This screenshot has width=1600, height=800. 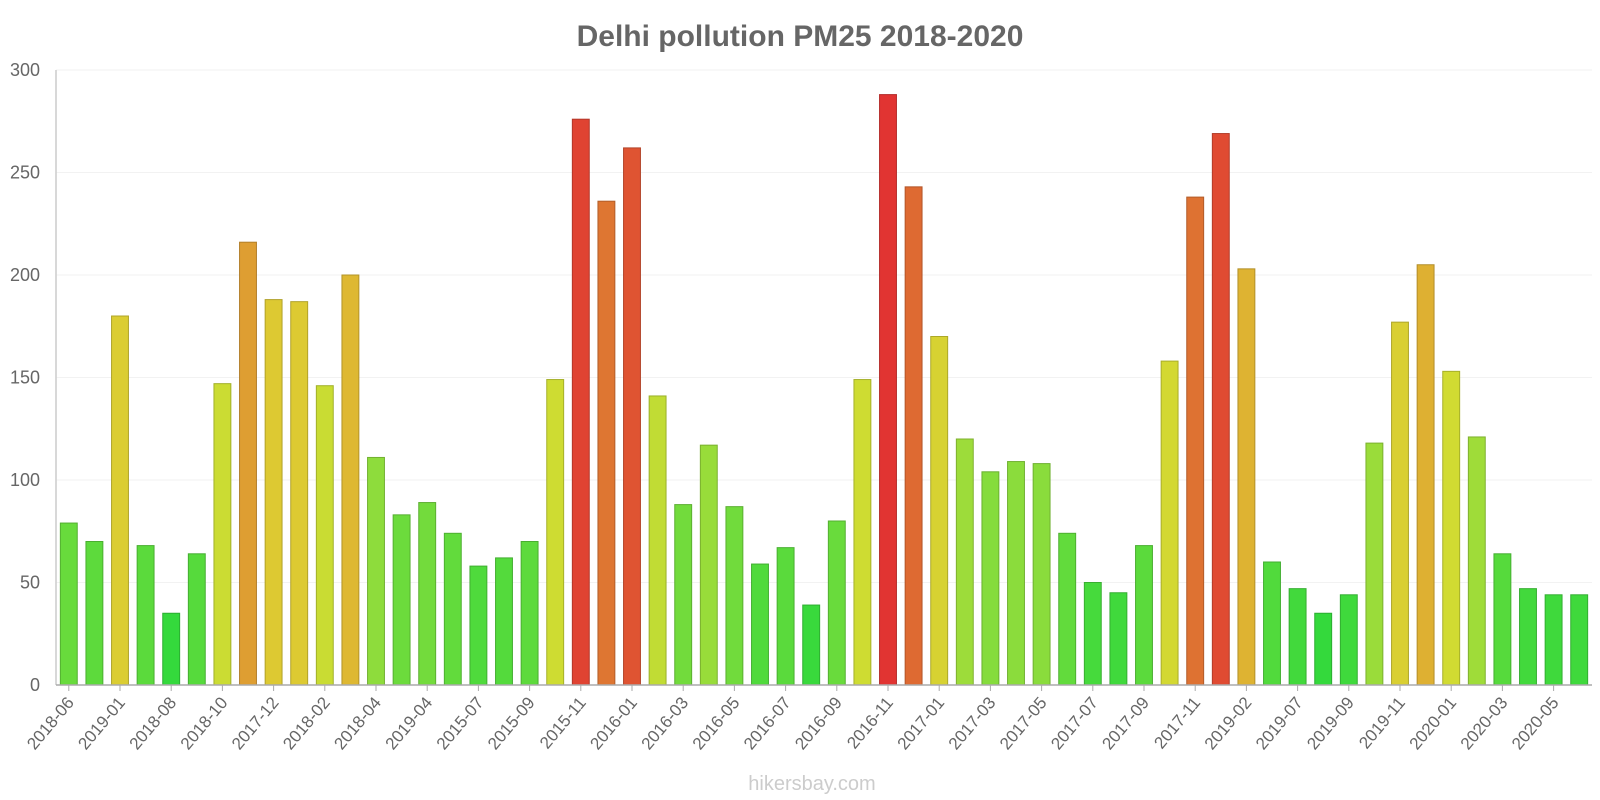 What do you see at coordinates (35, 685) in the screenshot?
I see `y-tick-label: 0` at bounding box center [35, 685].